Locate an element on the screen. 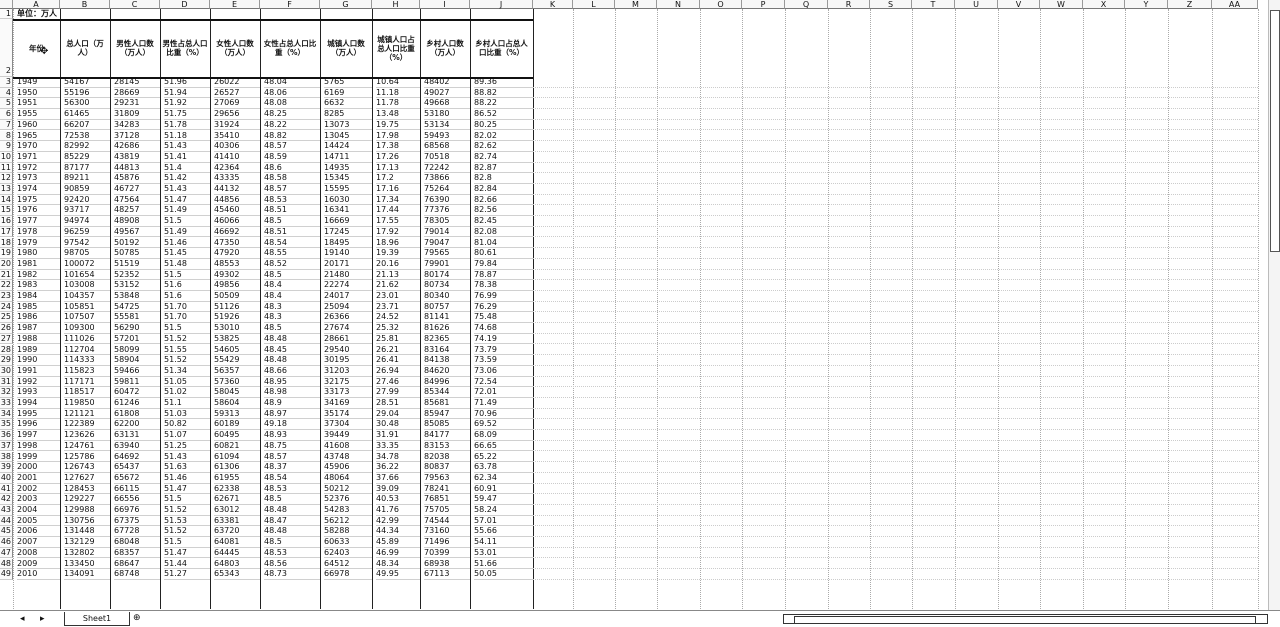 The height and width of the screenshot is (627, 1280). table-cell: 2004 is located at coordinates (38, 510).